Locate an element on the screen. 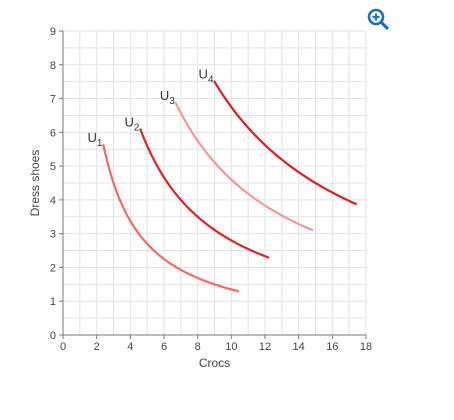  series-u4: U4 is located at coordinates (278, 136).